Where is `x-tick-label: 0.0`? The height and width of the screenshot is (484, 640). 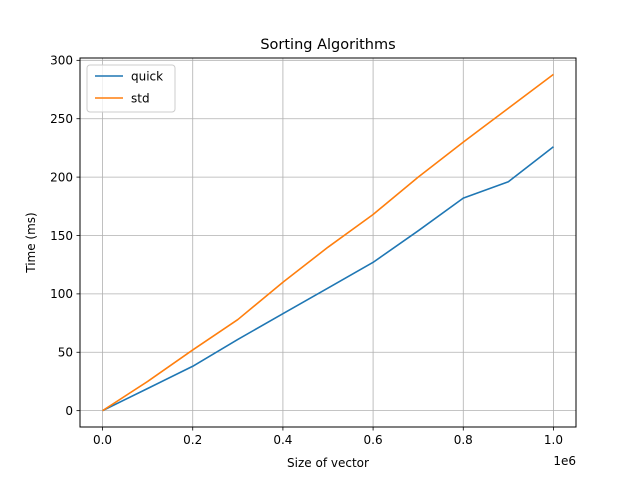
x-tick-label: 0.0 is located at coordinates (102, 440).